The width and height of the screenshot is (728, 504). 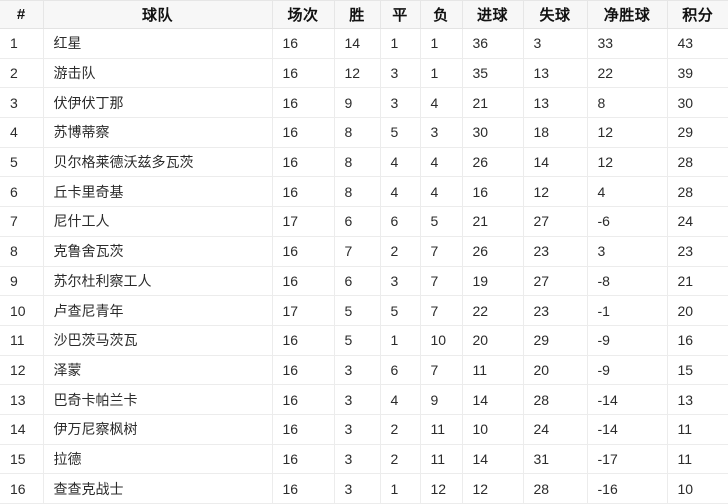 I want to click on cell-ga: 12, so click(x=555, y=192).